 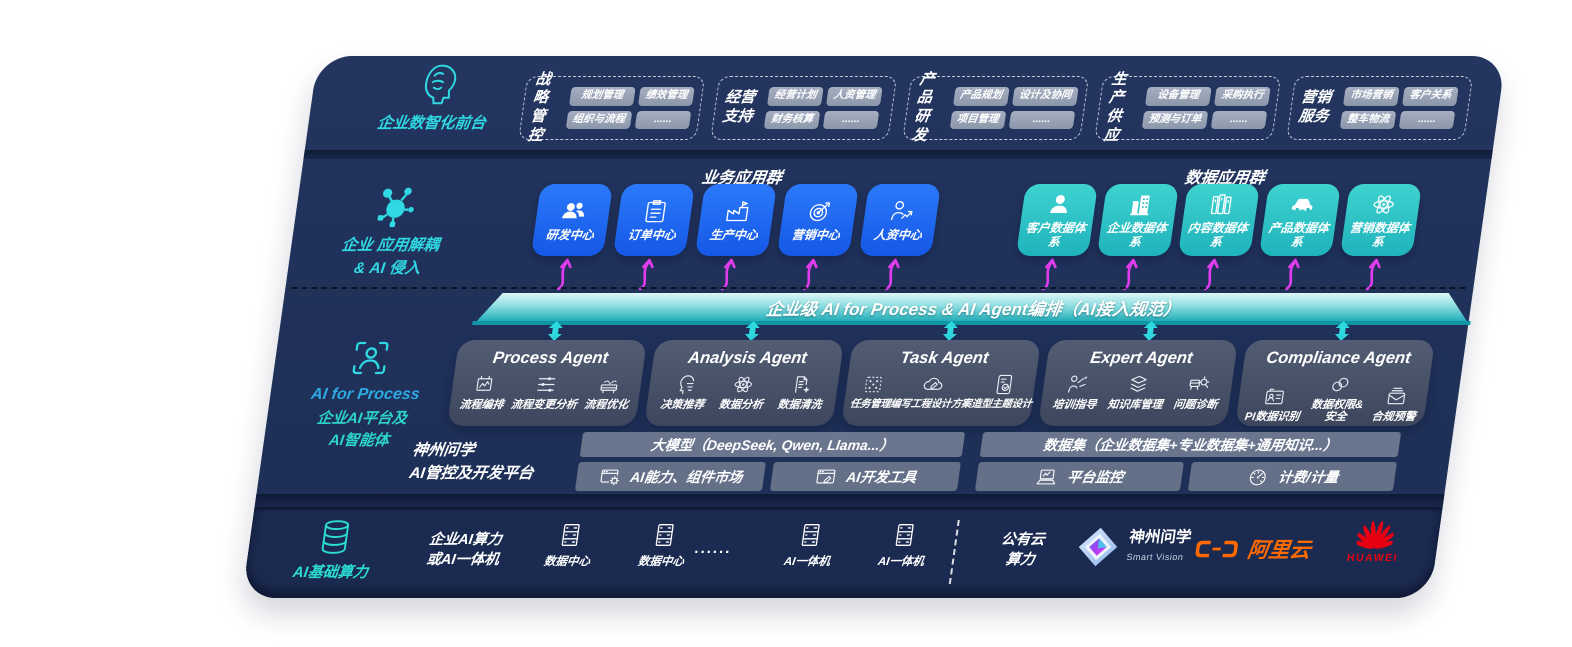 What do you see at coordinates (1175, 120) in the screenshot?
I see `tag-pill: 预测与订单` at bounding box center [1175, 120].